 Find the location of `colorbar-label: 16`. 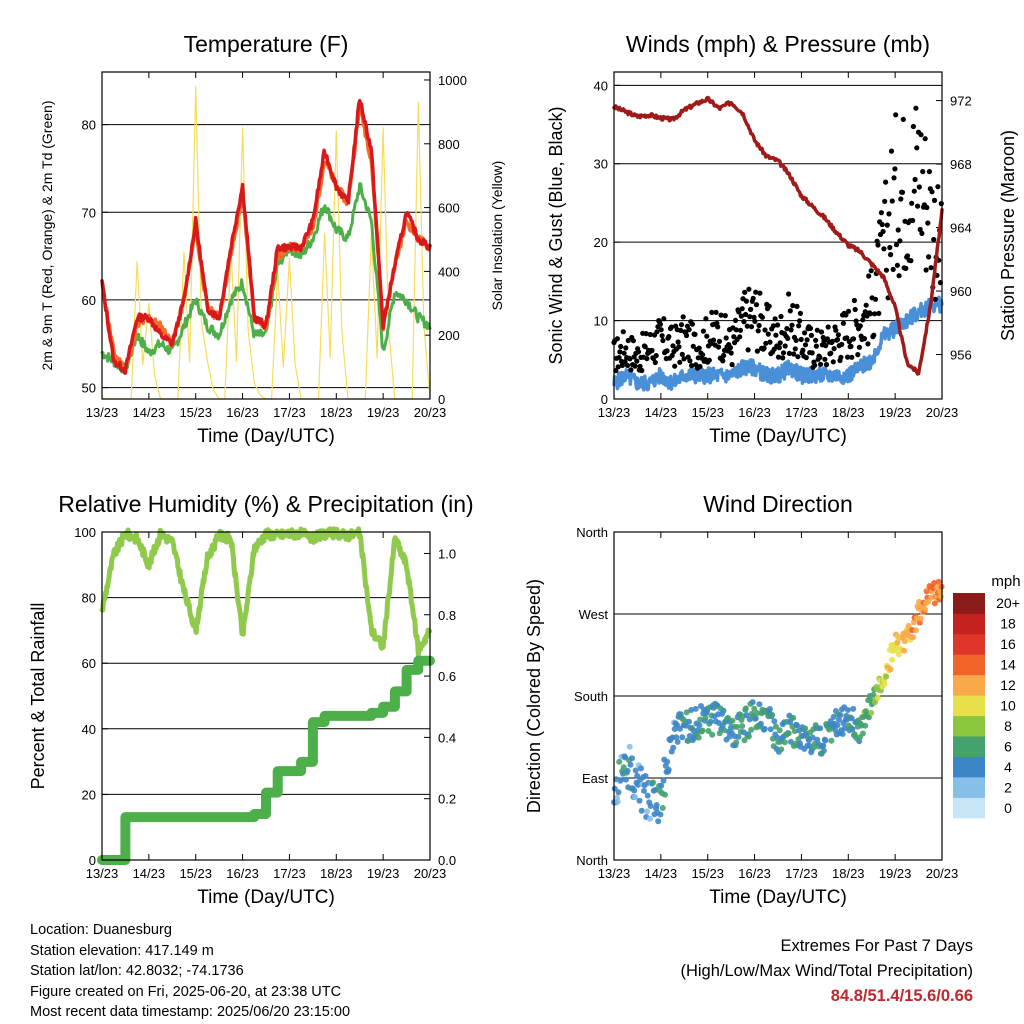

colorbar-label: 16 is located at coordinates (1008, 644).